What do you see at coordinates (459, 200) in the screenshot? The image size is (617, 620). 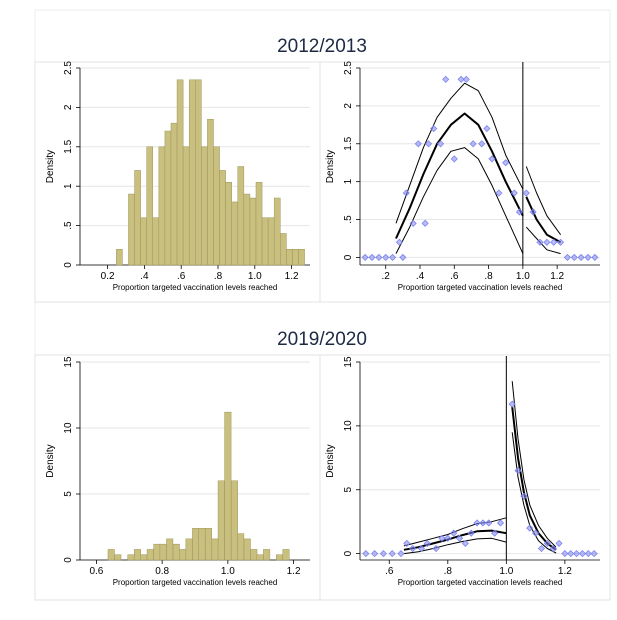 I see `left-ci-lower` at bounding box center [459, 200].